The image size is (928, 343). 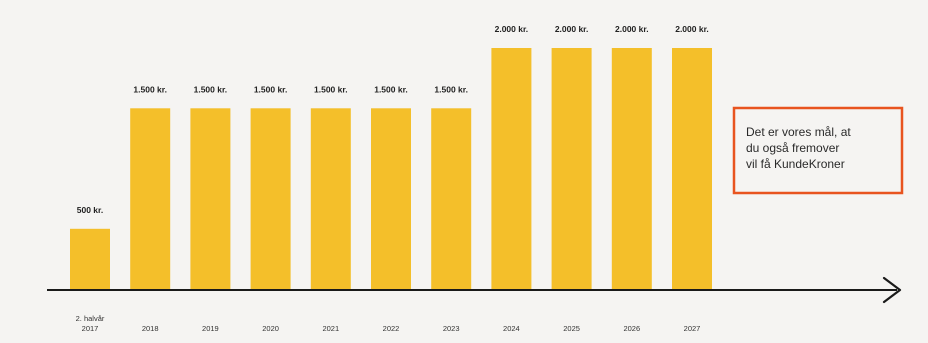 I want to click on x-tick-label-4: 2021, so click(x=330, y=328).